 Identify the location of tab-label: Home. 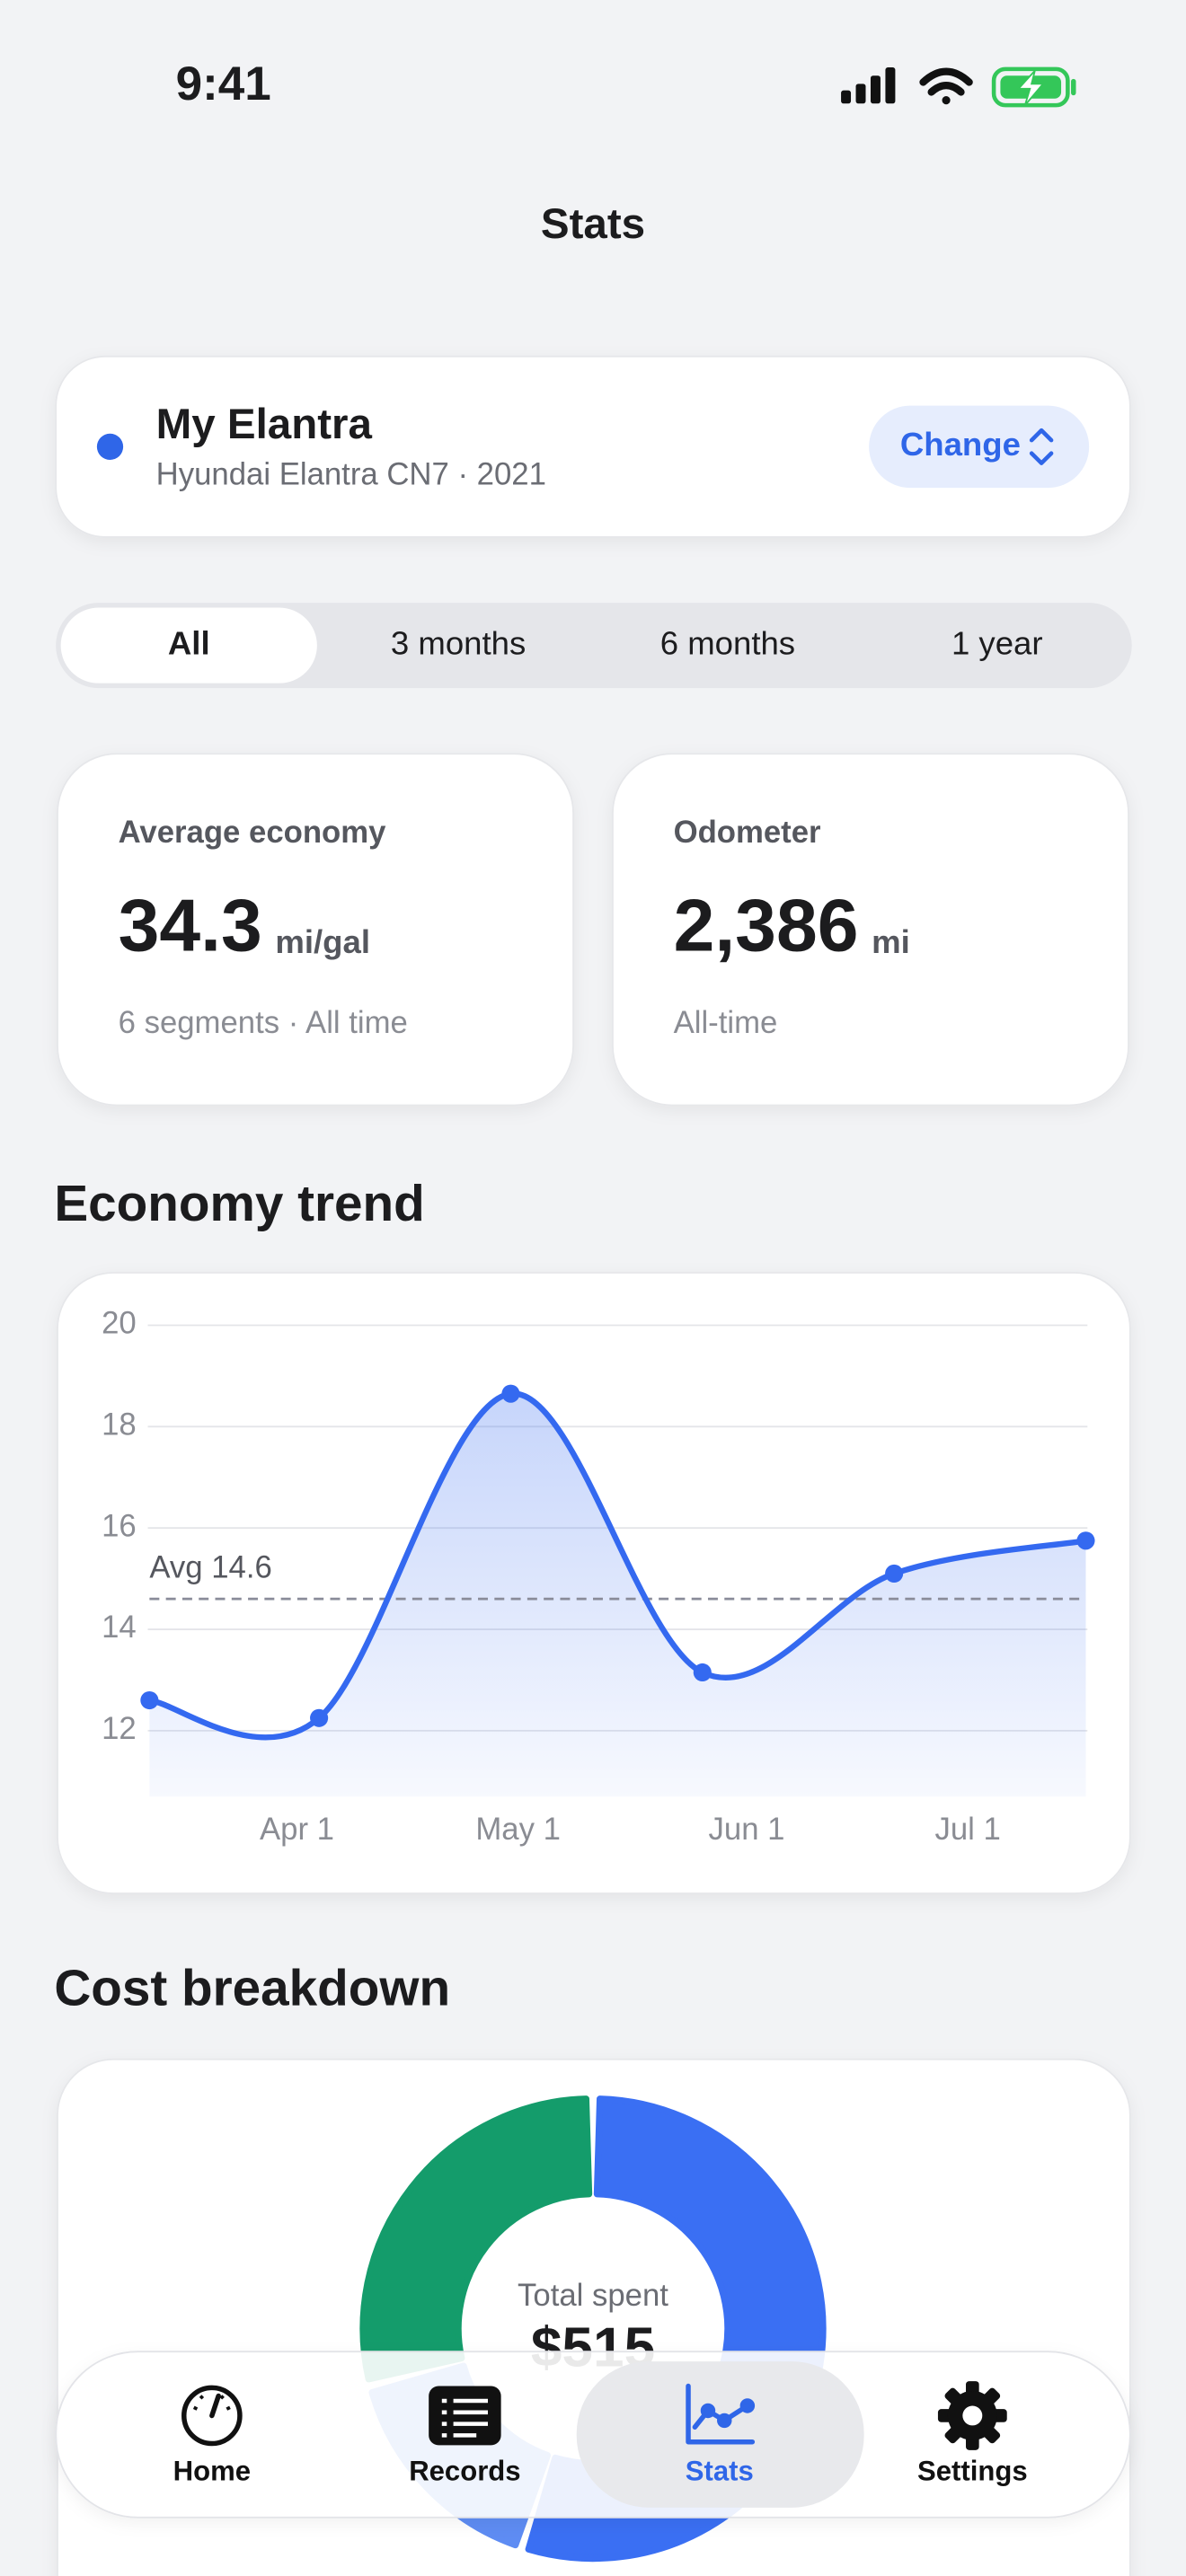
(212, 2471).